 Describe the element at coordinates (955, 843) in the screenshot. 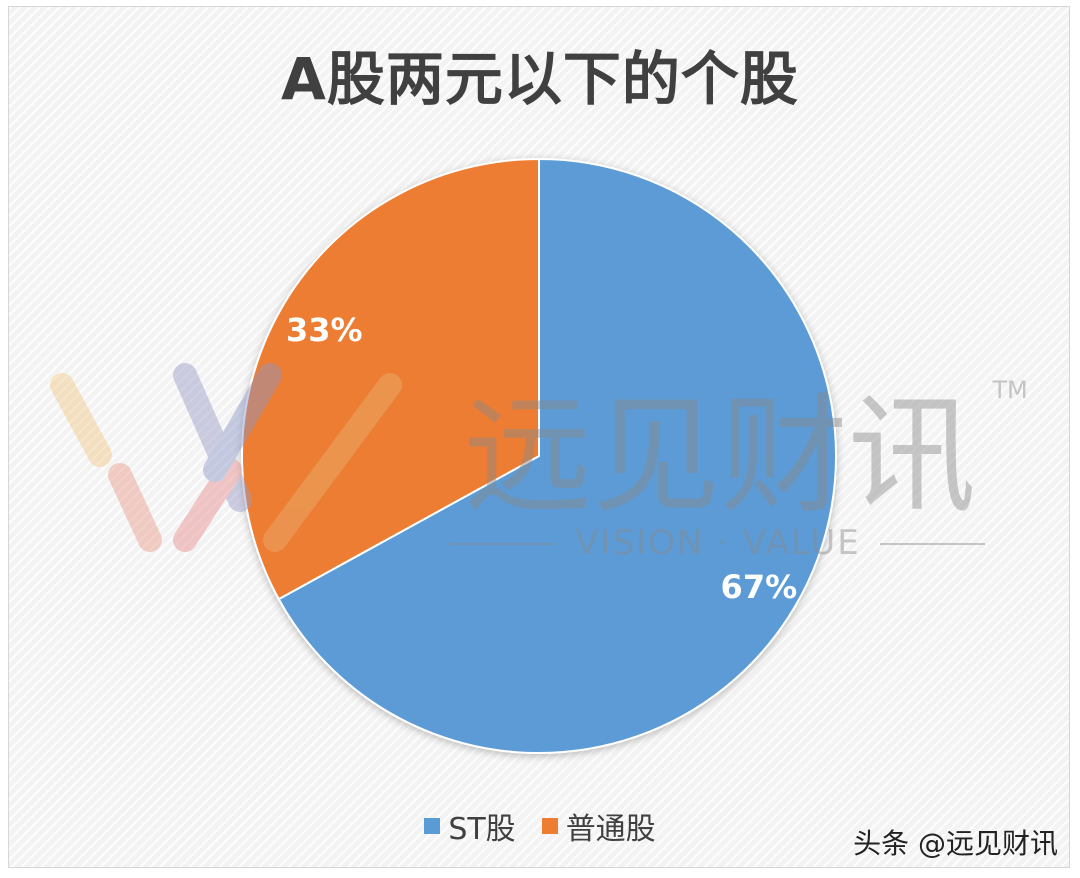

I see `source-credit: 头条 @远见财讯` at that location.